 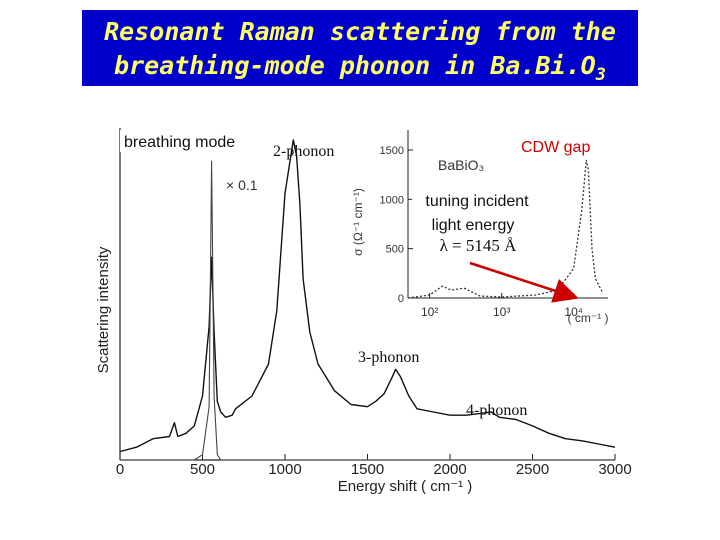 What do you see at coordinates (573, 312) in the screenshot?
I see `inset-x-tick-label: 10⁴` at bounding box center [573, 312].